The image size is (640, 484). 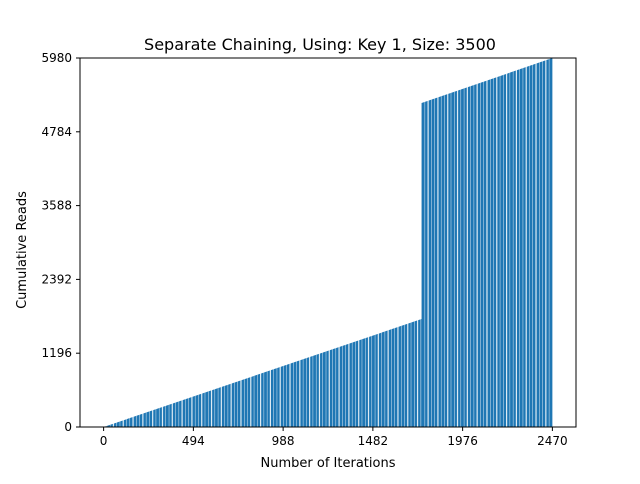 What do you see at coordinates (462, 441) in the screenshot?
I see `x-tick-label: 1976` at bounding box center [462, 441].